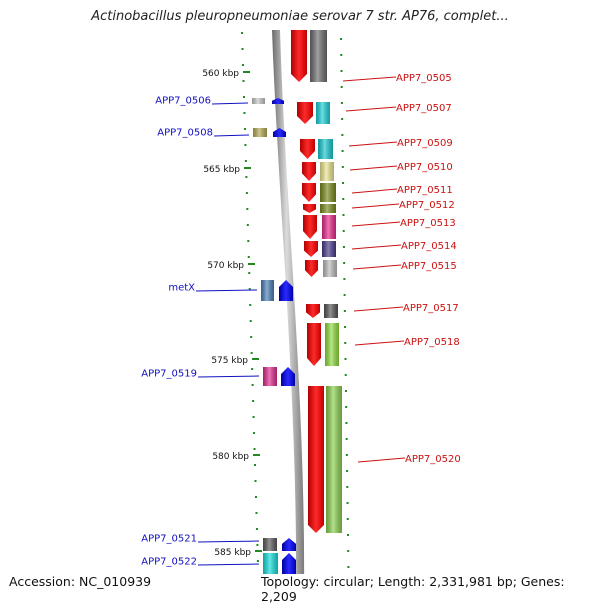  What do you see at coordinates (429, 266) in the screenshot?
I see `reverse-gene-label: APP7_0515` at bounding box center [429, 266].